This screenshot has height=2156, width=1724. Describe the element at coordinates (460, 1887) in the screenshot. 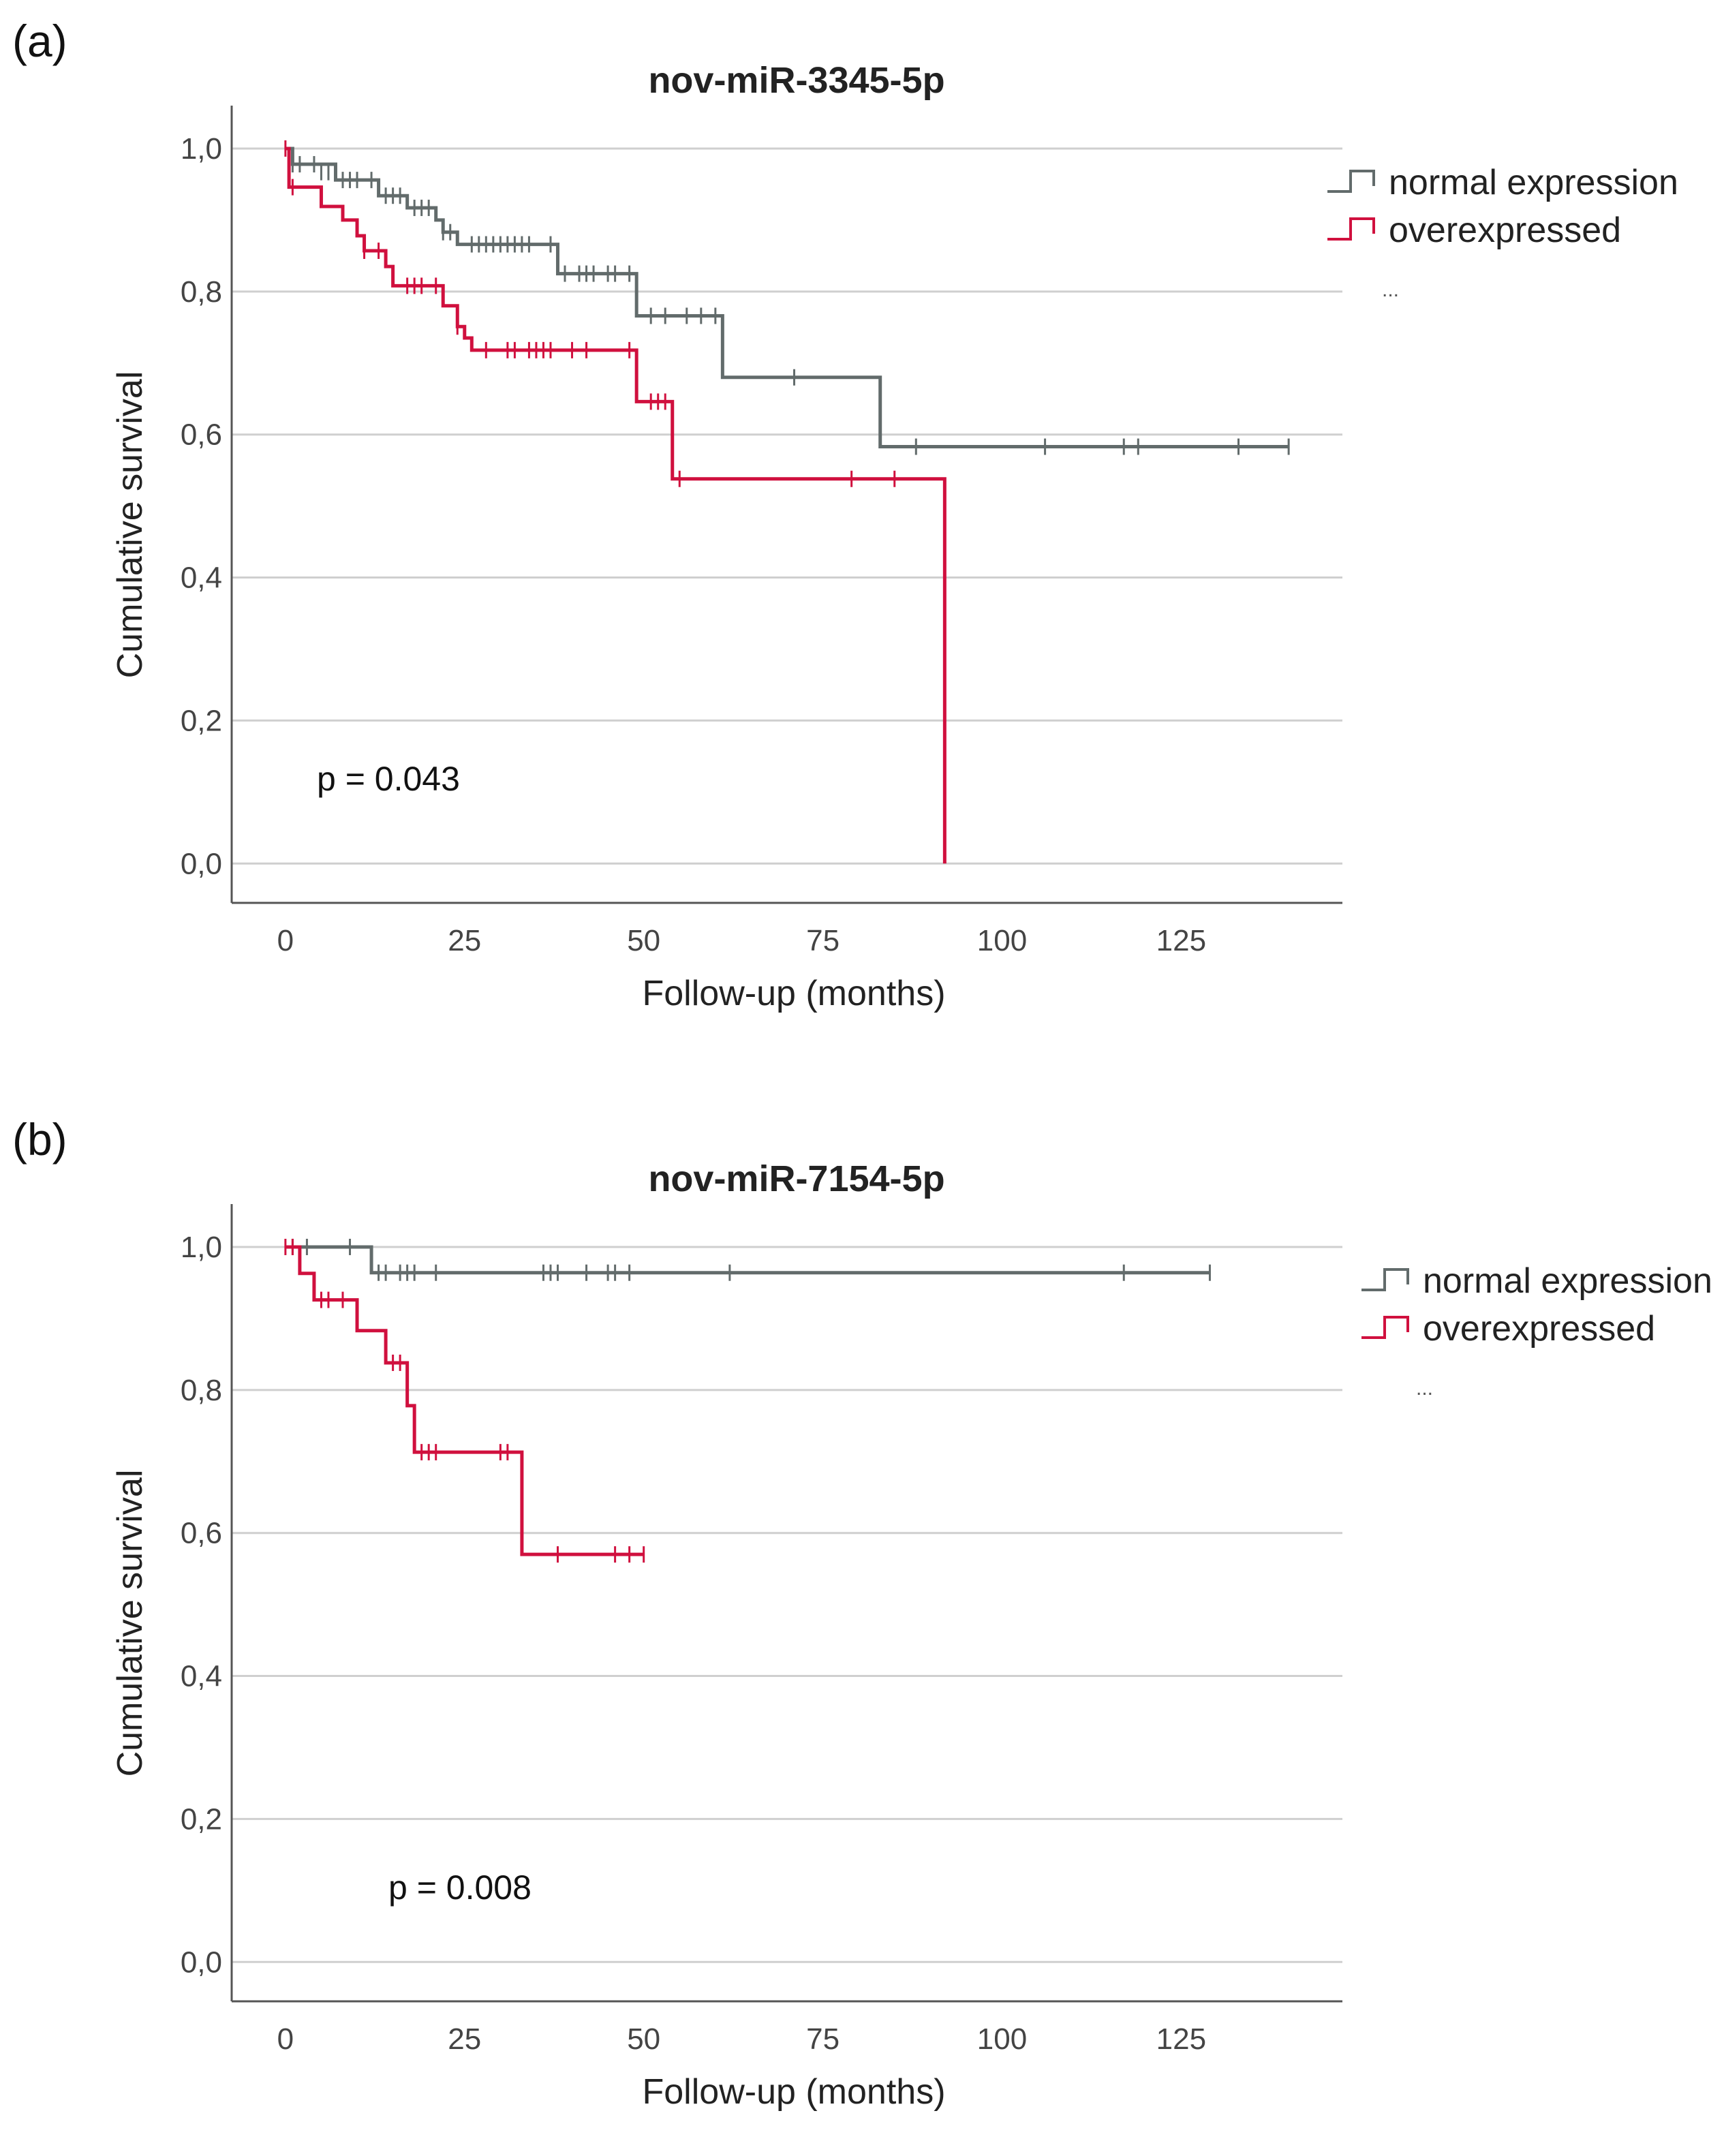

I see `p-value-annotation: p = 0.008` at that location.